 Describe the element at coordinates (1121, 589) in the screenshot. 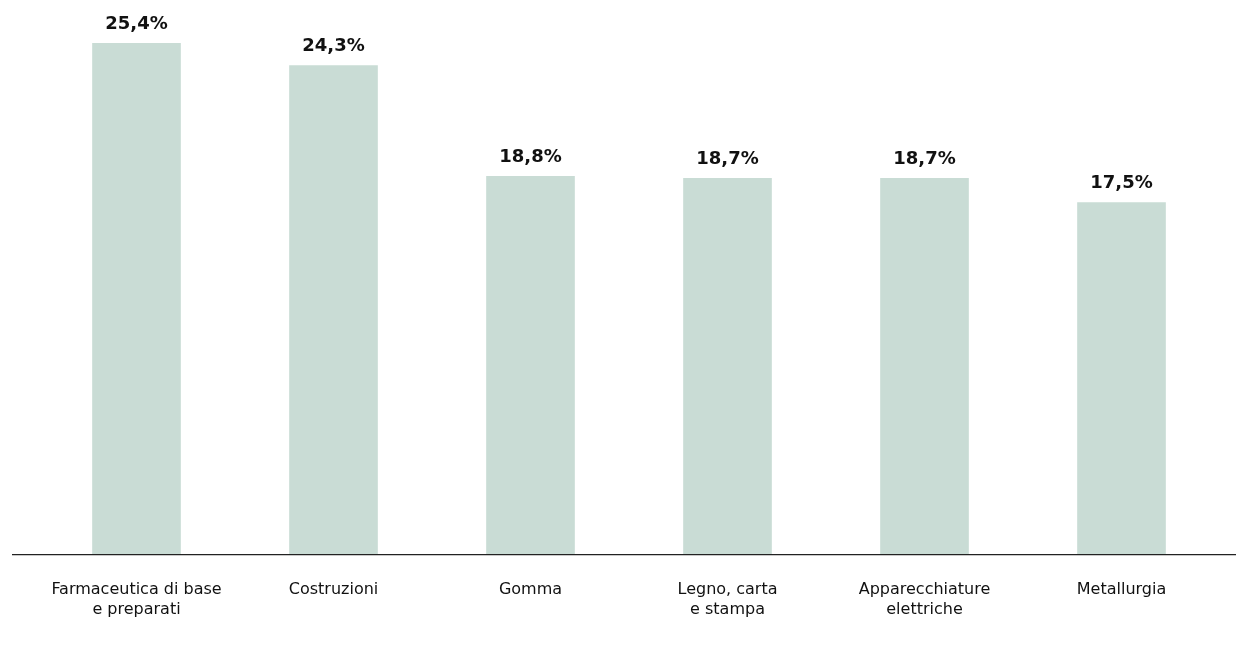

I see `x-tick-label: Metallurgia` at that location.